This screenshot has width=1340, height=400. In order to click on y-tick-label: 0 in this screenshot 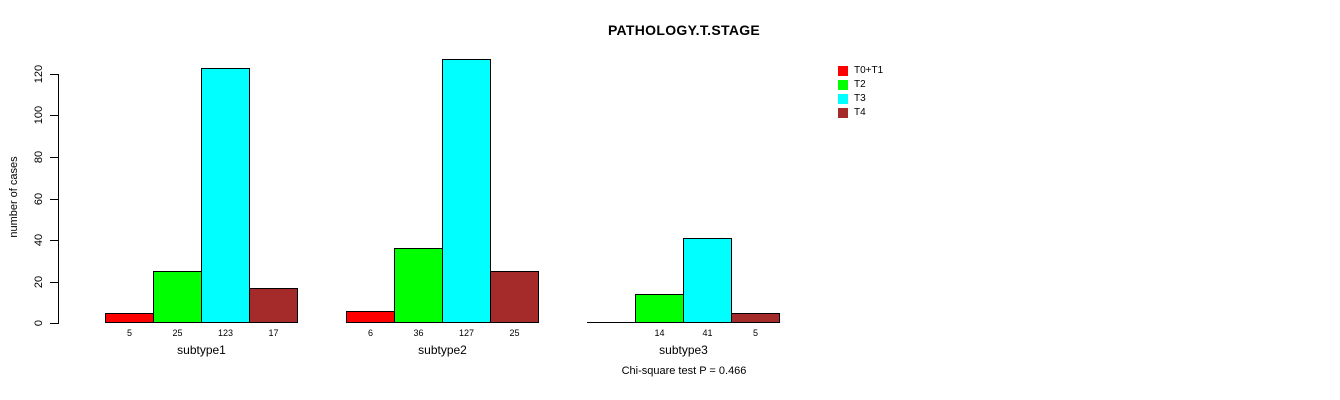, I will do `click(39, 323)`.